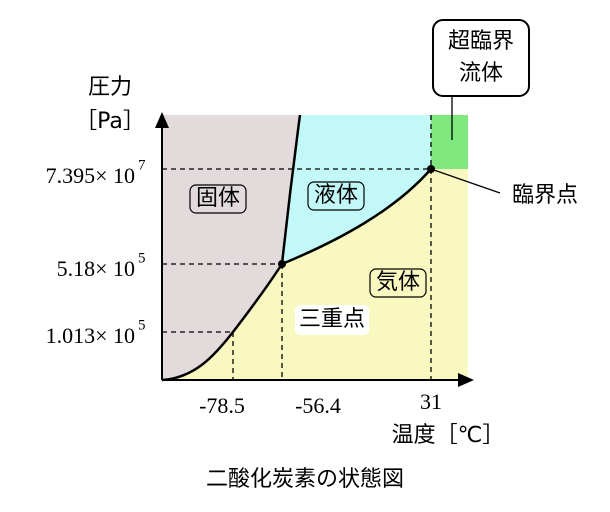  I want to click on gas-label: 気体, so click(398, 282).